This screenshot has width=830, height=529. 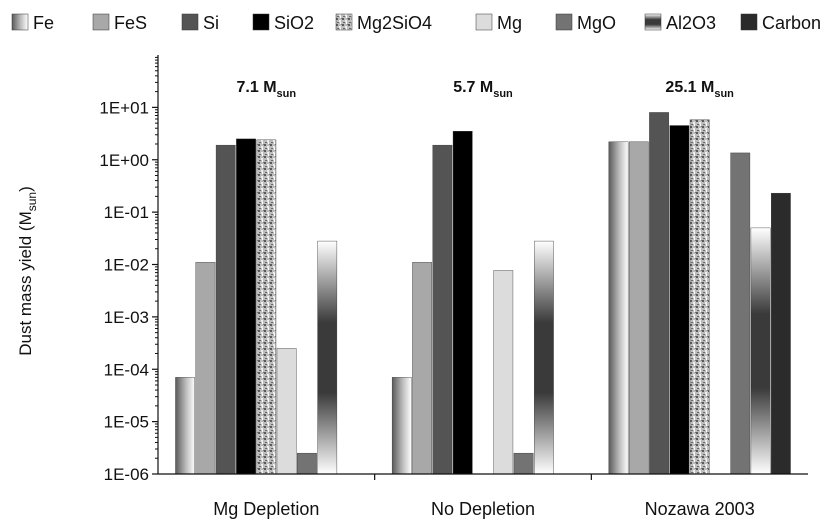 I want to click on bar-mgo-nozawa-2003, so click(x=740, y=313).